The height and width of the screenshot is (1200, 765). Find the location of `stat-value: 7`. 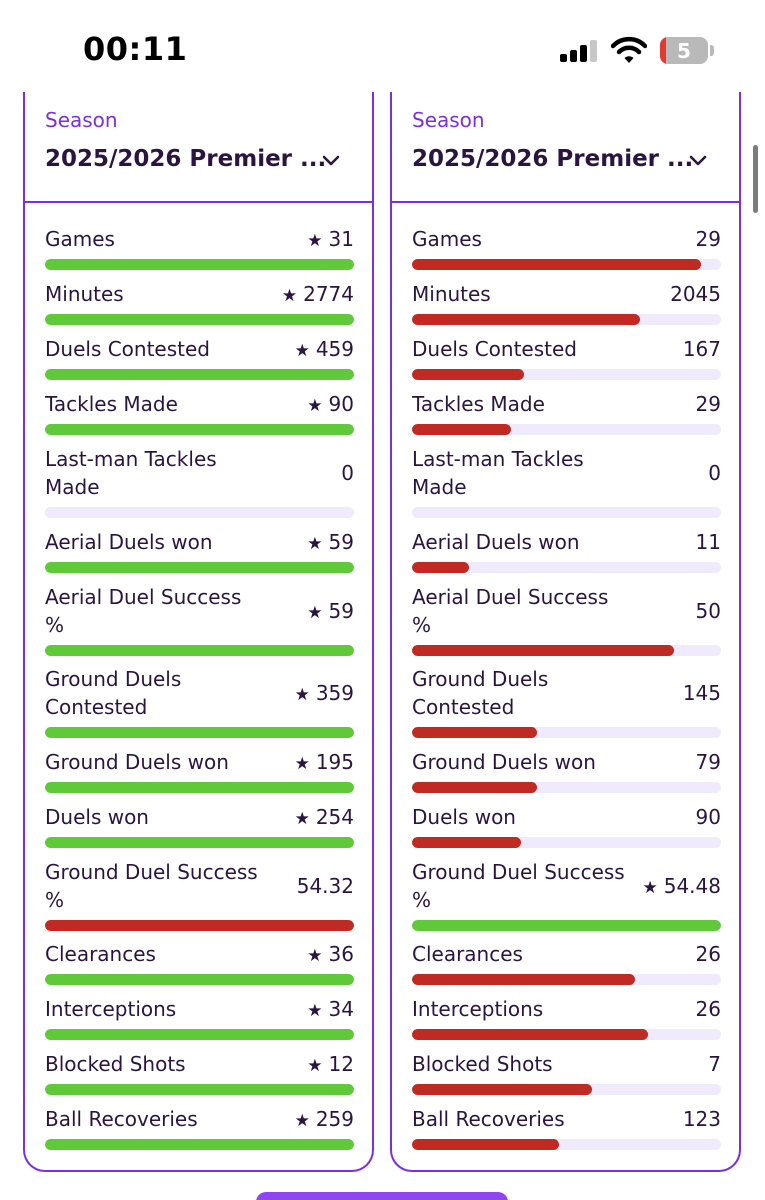

stat-value: 7 is located at coordinates (714, 1064).